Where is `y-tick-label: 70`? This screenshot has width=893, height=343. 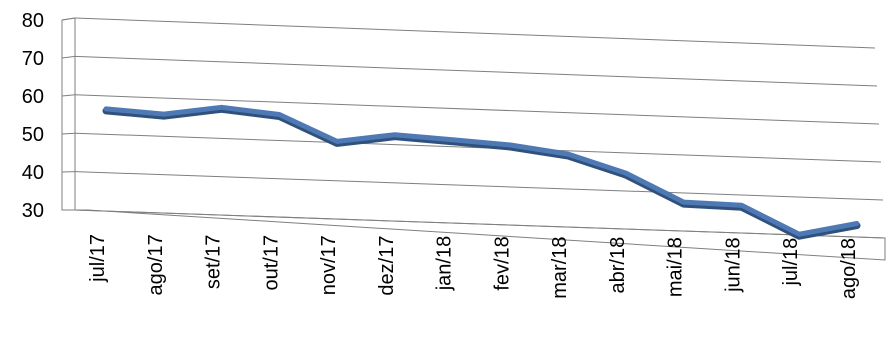
y-tick-label: 70 is located at coordinates (33, 59).